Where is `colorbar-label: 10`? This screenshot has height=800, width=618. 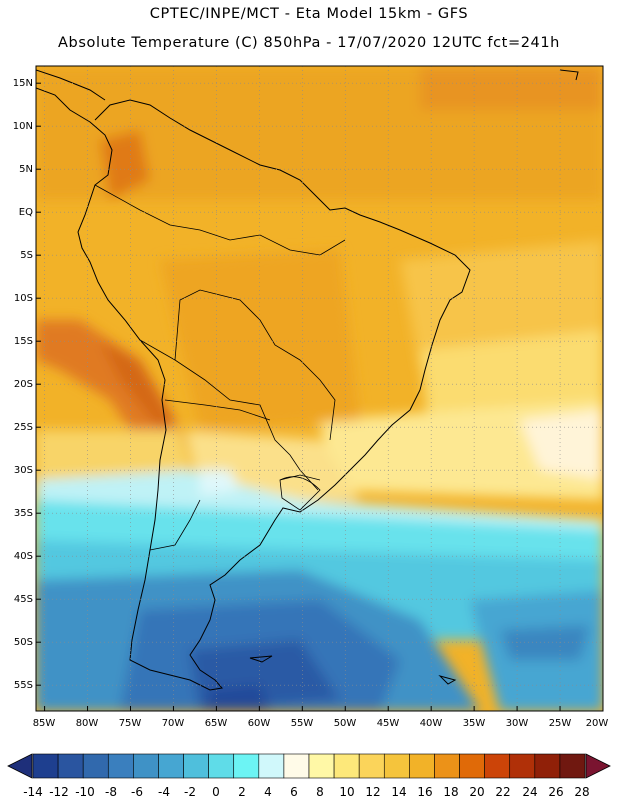 colorbar-label: 10 is located at coordinates (346, 792).